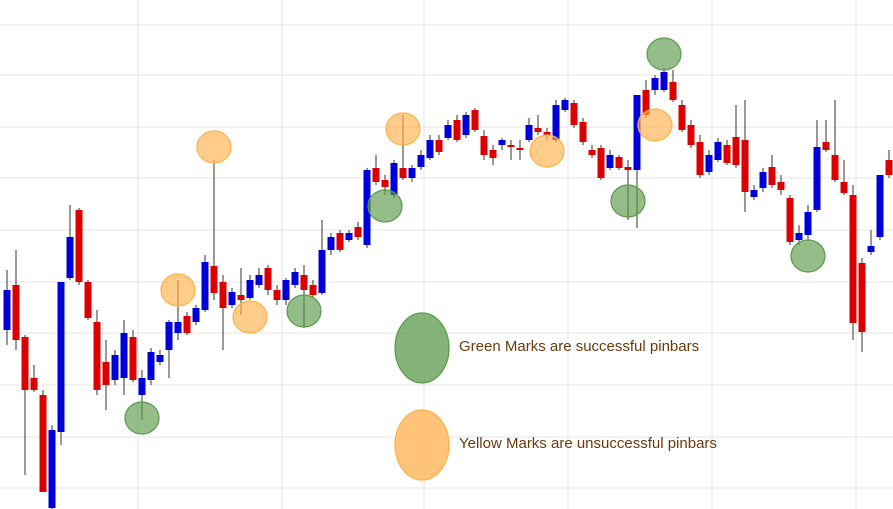 The width and height of the screenshot is (893, 509). What do you see at coordinates (579, 346) in the screenshot?
I see `legend-label: Green Marks are successful pinbars` at bounding box center [579, 346].